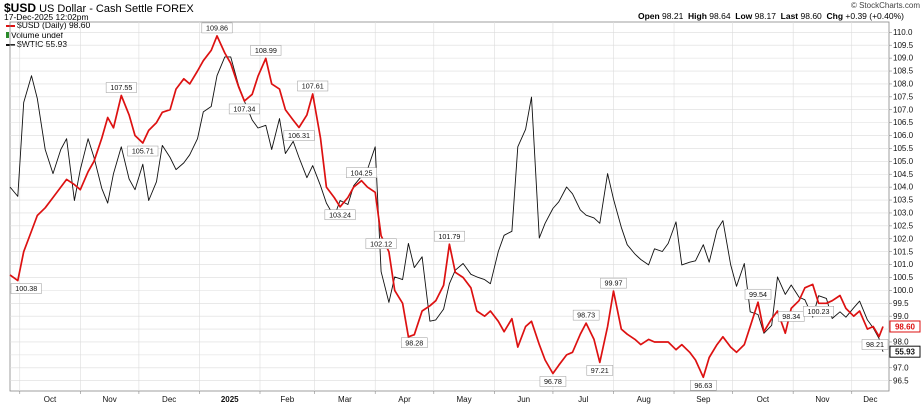 Image resolution: width=922 pixels, height=408 pixels. Describe the element at coordinates (903, 122) in the screenshot. I see `y-tick-label: 106.5` at that location.